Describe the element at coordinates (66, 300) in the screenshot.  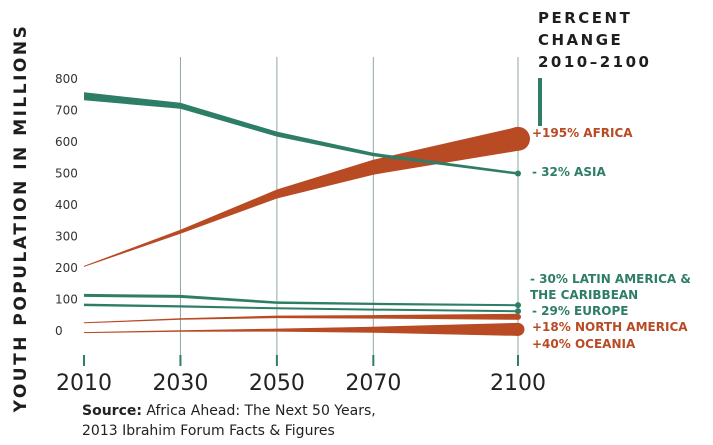
I see `y-tick-label-100: 100` at that location.